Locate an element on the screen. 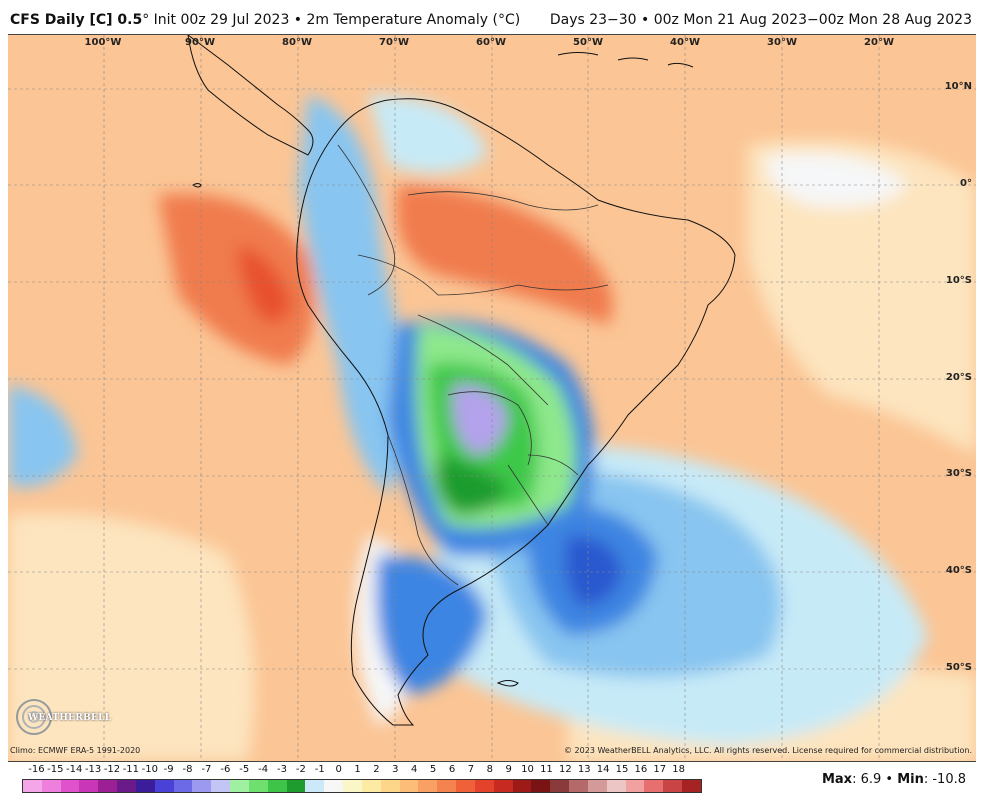 This screenshot has height=808, width=984. latitude-label-50s: 50°S is located at coordinates (958, 667).